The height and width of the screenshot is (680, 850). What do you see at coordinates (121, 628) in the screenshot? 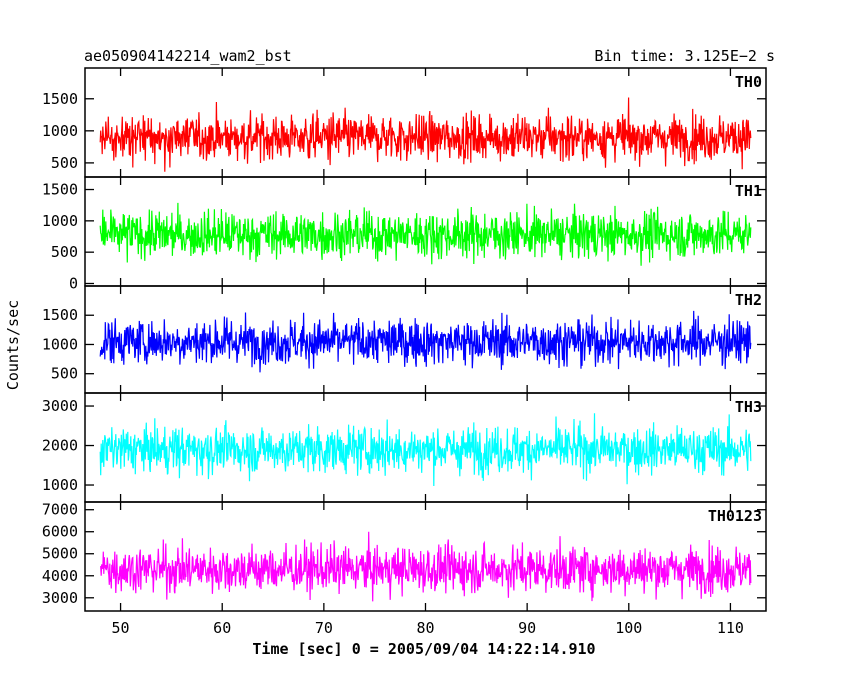
I see `x-tick-label: 50` at bounding box center [121, 628].